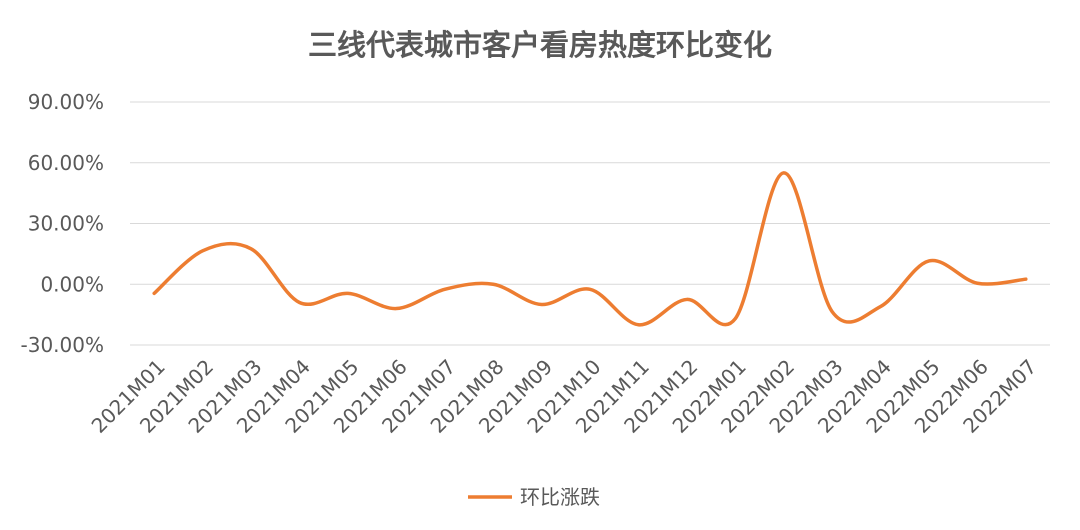  I want to click on y-tick-label: -30.00%, so click(62, 345).